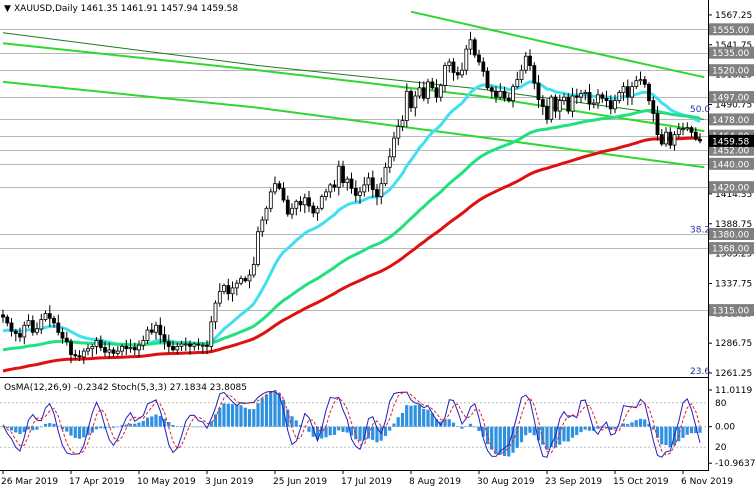 The height and width of the screenshot is (494, 755). I want to click on price-tick-label: 1286.75, so click(733, 344).